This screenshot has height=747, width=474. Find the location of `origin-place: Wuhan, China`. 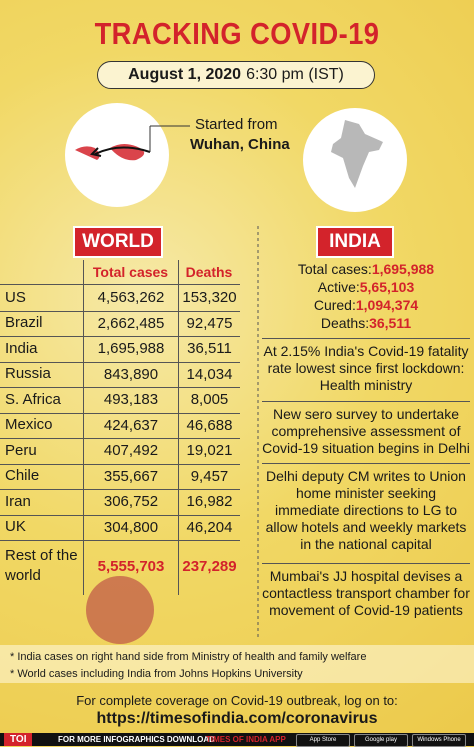

origin-place: Wuhan, China is located at coordinates (240, 144).